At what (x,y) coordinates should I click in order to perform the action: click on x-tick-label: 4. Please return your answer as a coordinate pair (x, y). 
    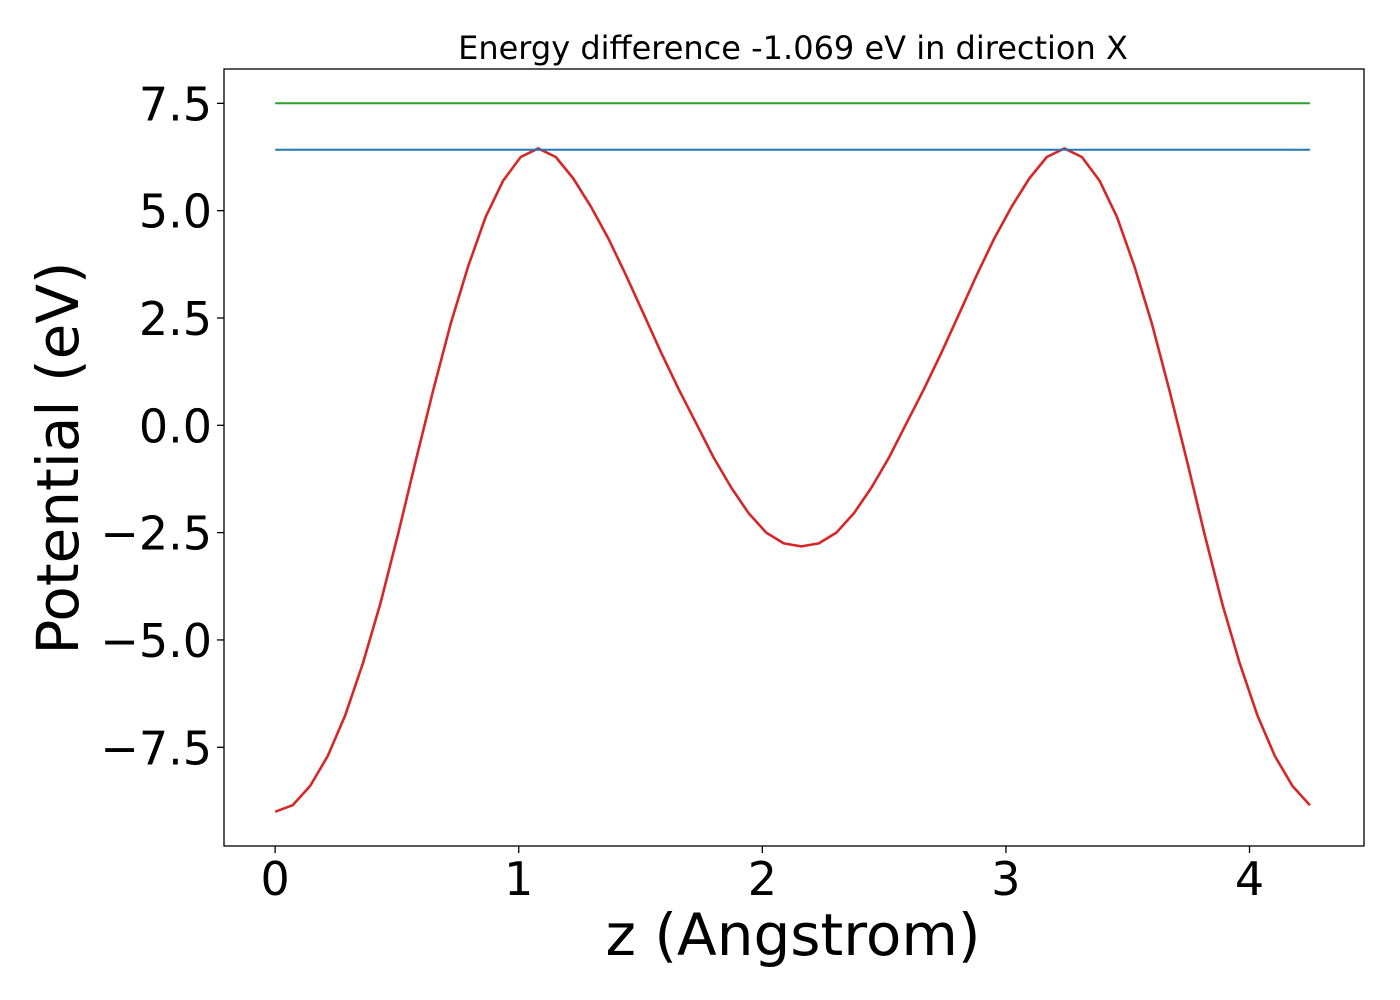
    Looking at the image, I should click on (1249, 879).